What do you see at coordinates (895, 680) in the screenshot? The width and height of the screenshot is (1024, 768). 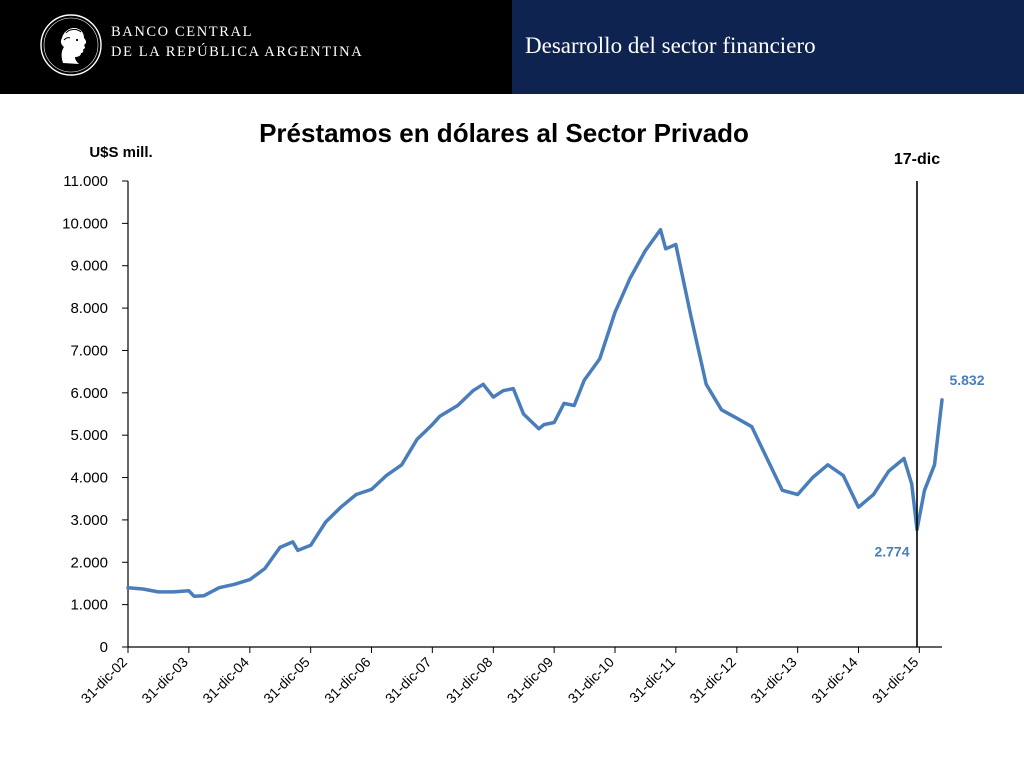 I see `x-tick-label: 31-dic-15` at bounding box center [895, 680].